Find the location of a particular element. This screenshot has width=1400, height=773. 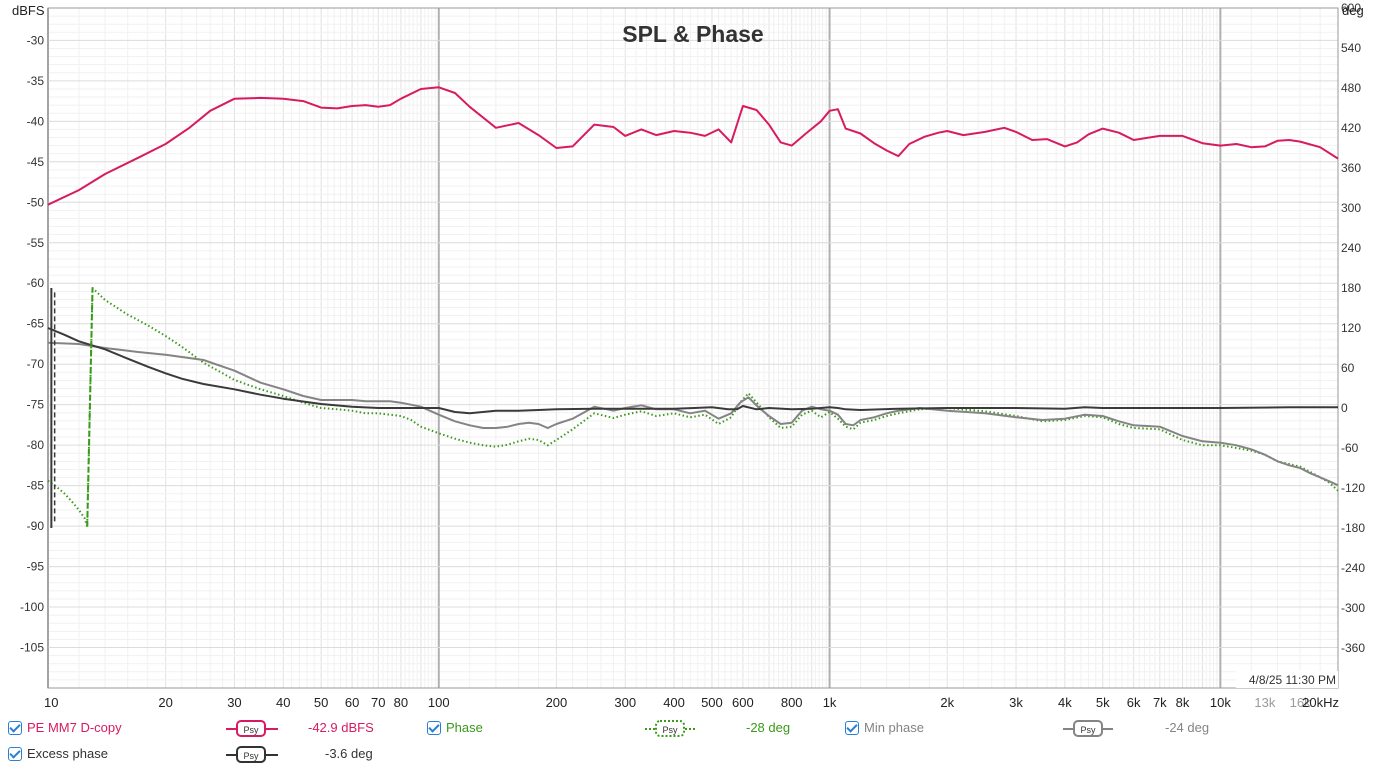

x-tick-label: 5k is located at coordinates (1103, 702).